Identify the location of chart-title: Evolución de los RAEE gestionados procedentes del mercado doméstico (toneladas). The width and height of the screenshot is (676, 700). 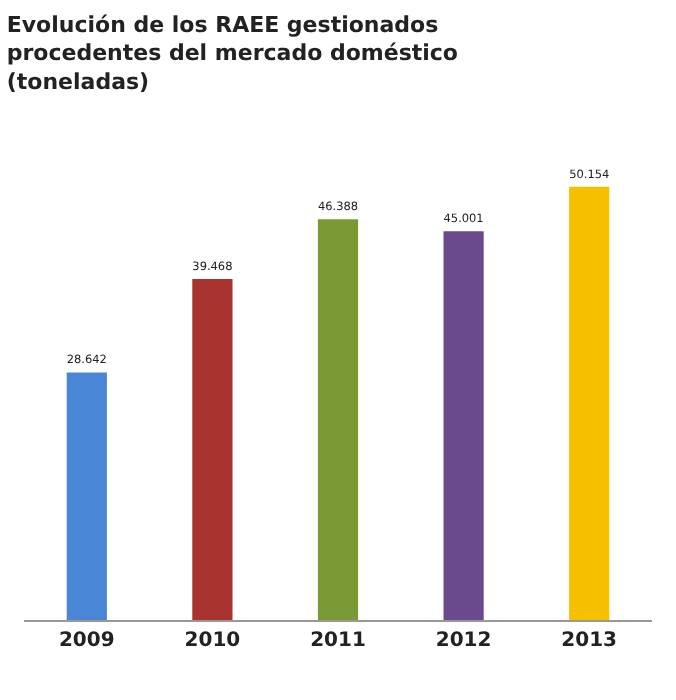
(232, 53).